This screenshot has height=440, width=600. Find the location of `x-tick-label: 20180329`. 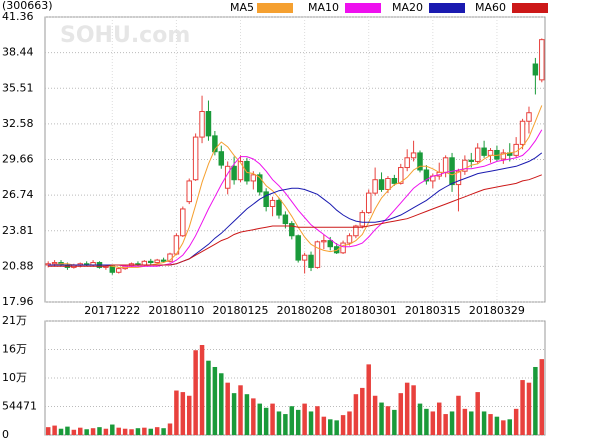

x-tick-label: 20180329 is located at coordinates (497, 310).